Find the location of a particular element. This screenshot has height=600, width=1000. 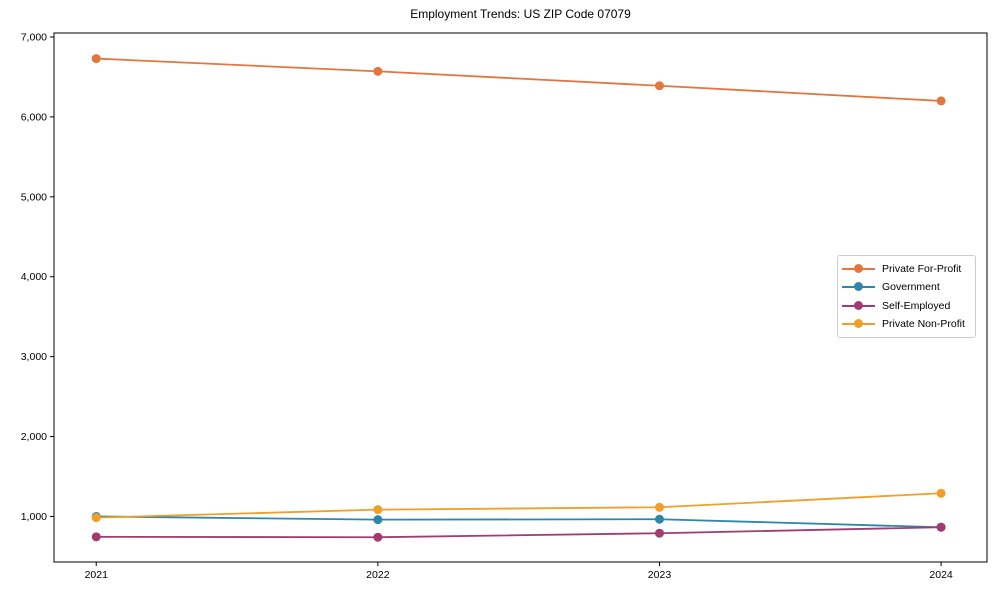

legend-item: Private Non-Profit is located at coordinates (905, 324).